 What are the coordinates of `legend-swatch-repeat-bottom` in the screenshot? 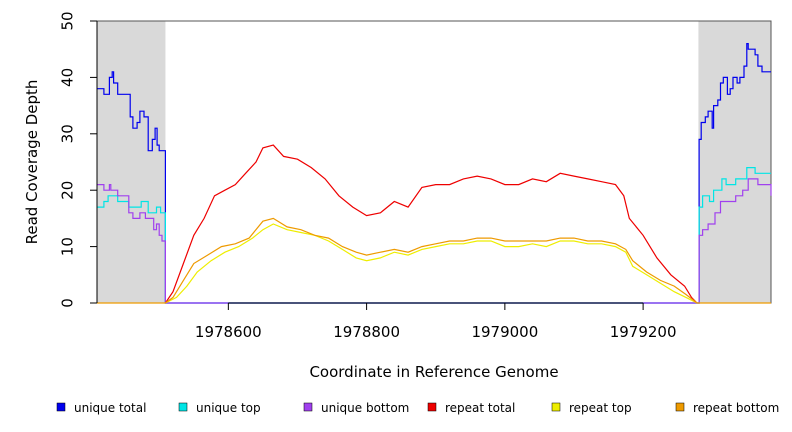 It's located at (680, 407).